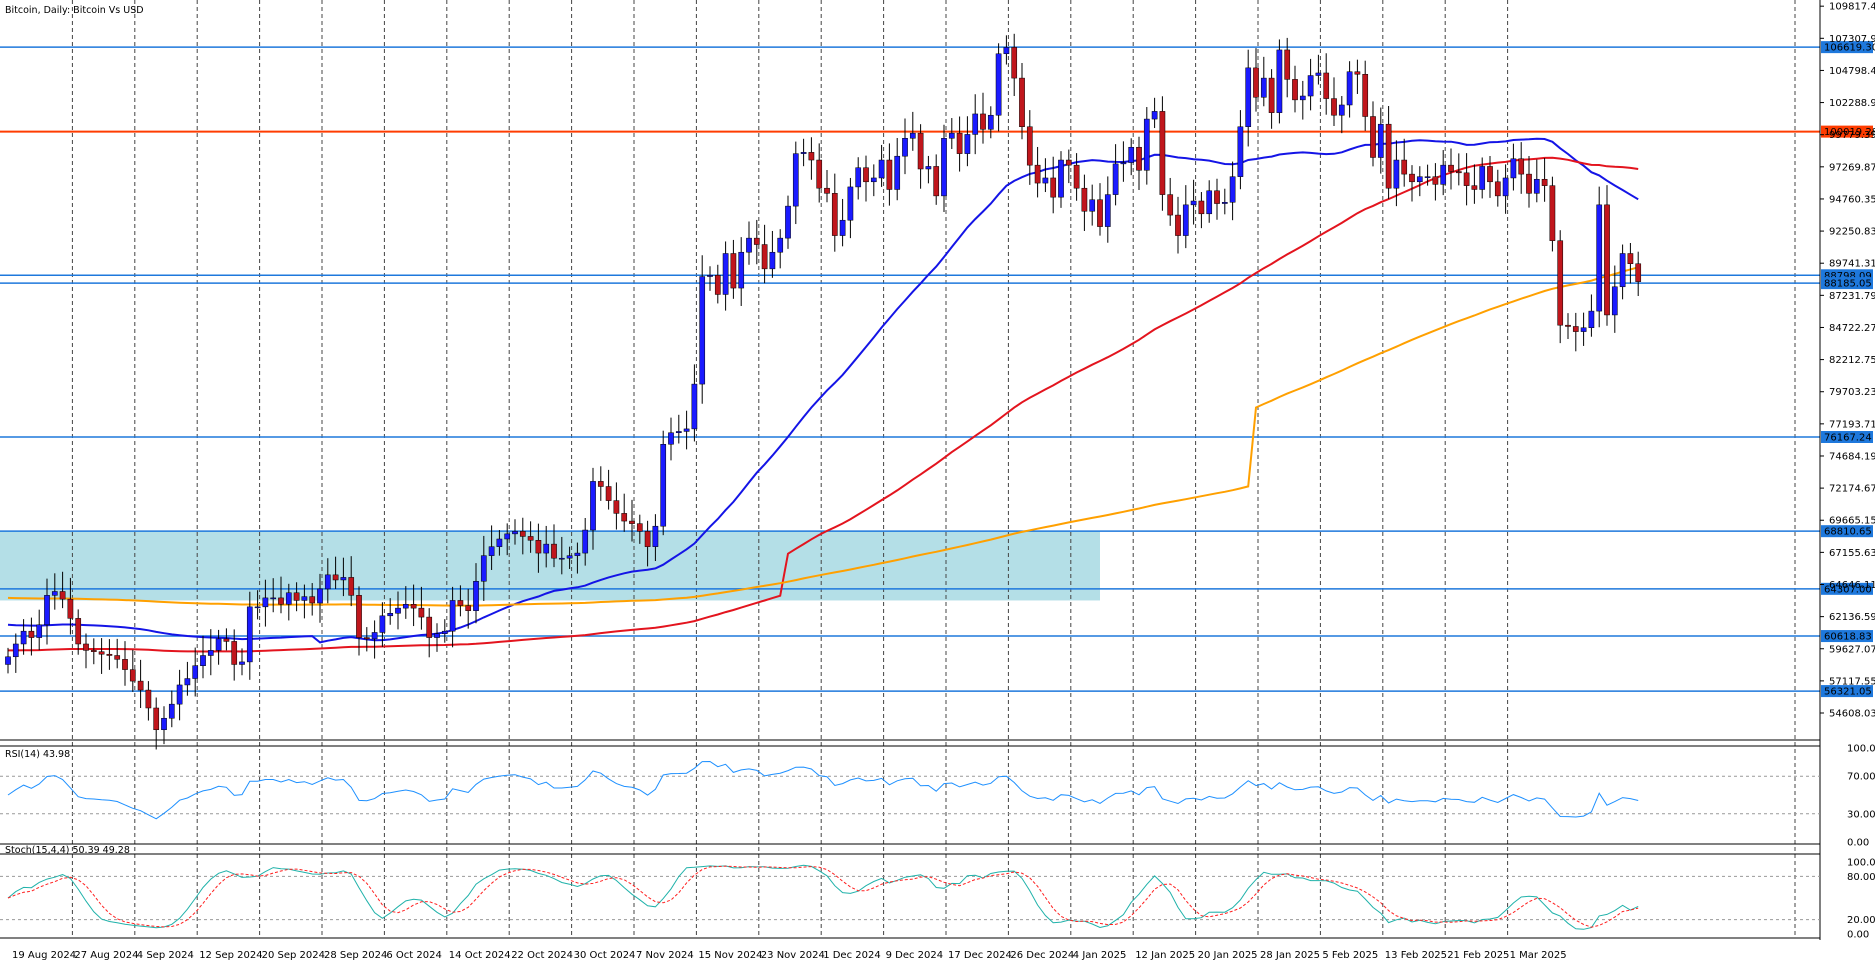 This screenshot has height=964, width=1875. Describe the element at coordinates (823, 790) in the screenshot. I see `rsi-line` at that location.